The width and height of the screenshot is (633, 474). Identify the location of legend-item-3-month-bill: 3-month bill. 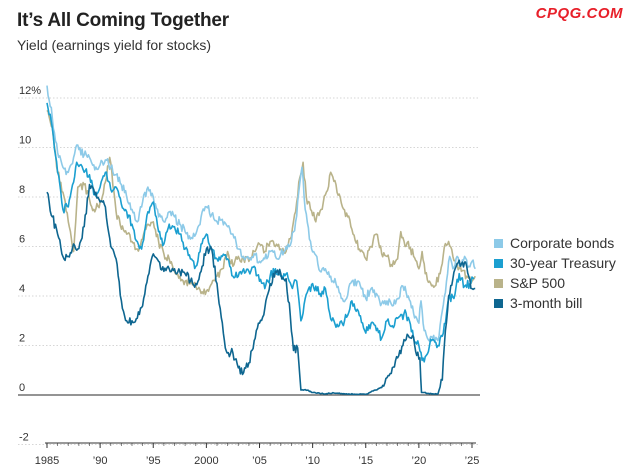
(555, 303).